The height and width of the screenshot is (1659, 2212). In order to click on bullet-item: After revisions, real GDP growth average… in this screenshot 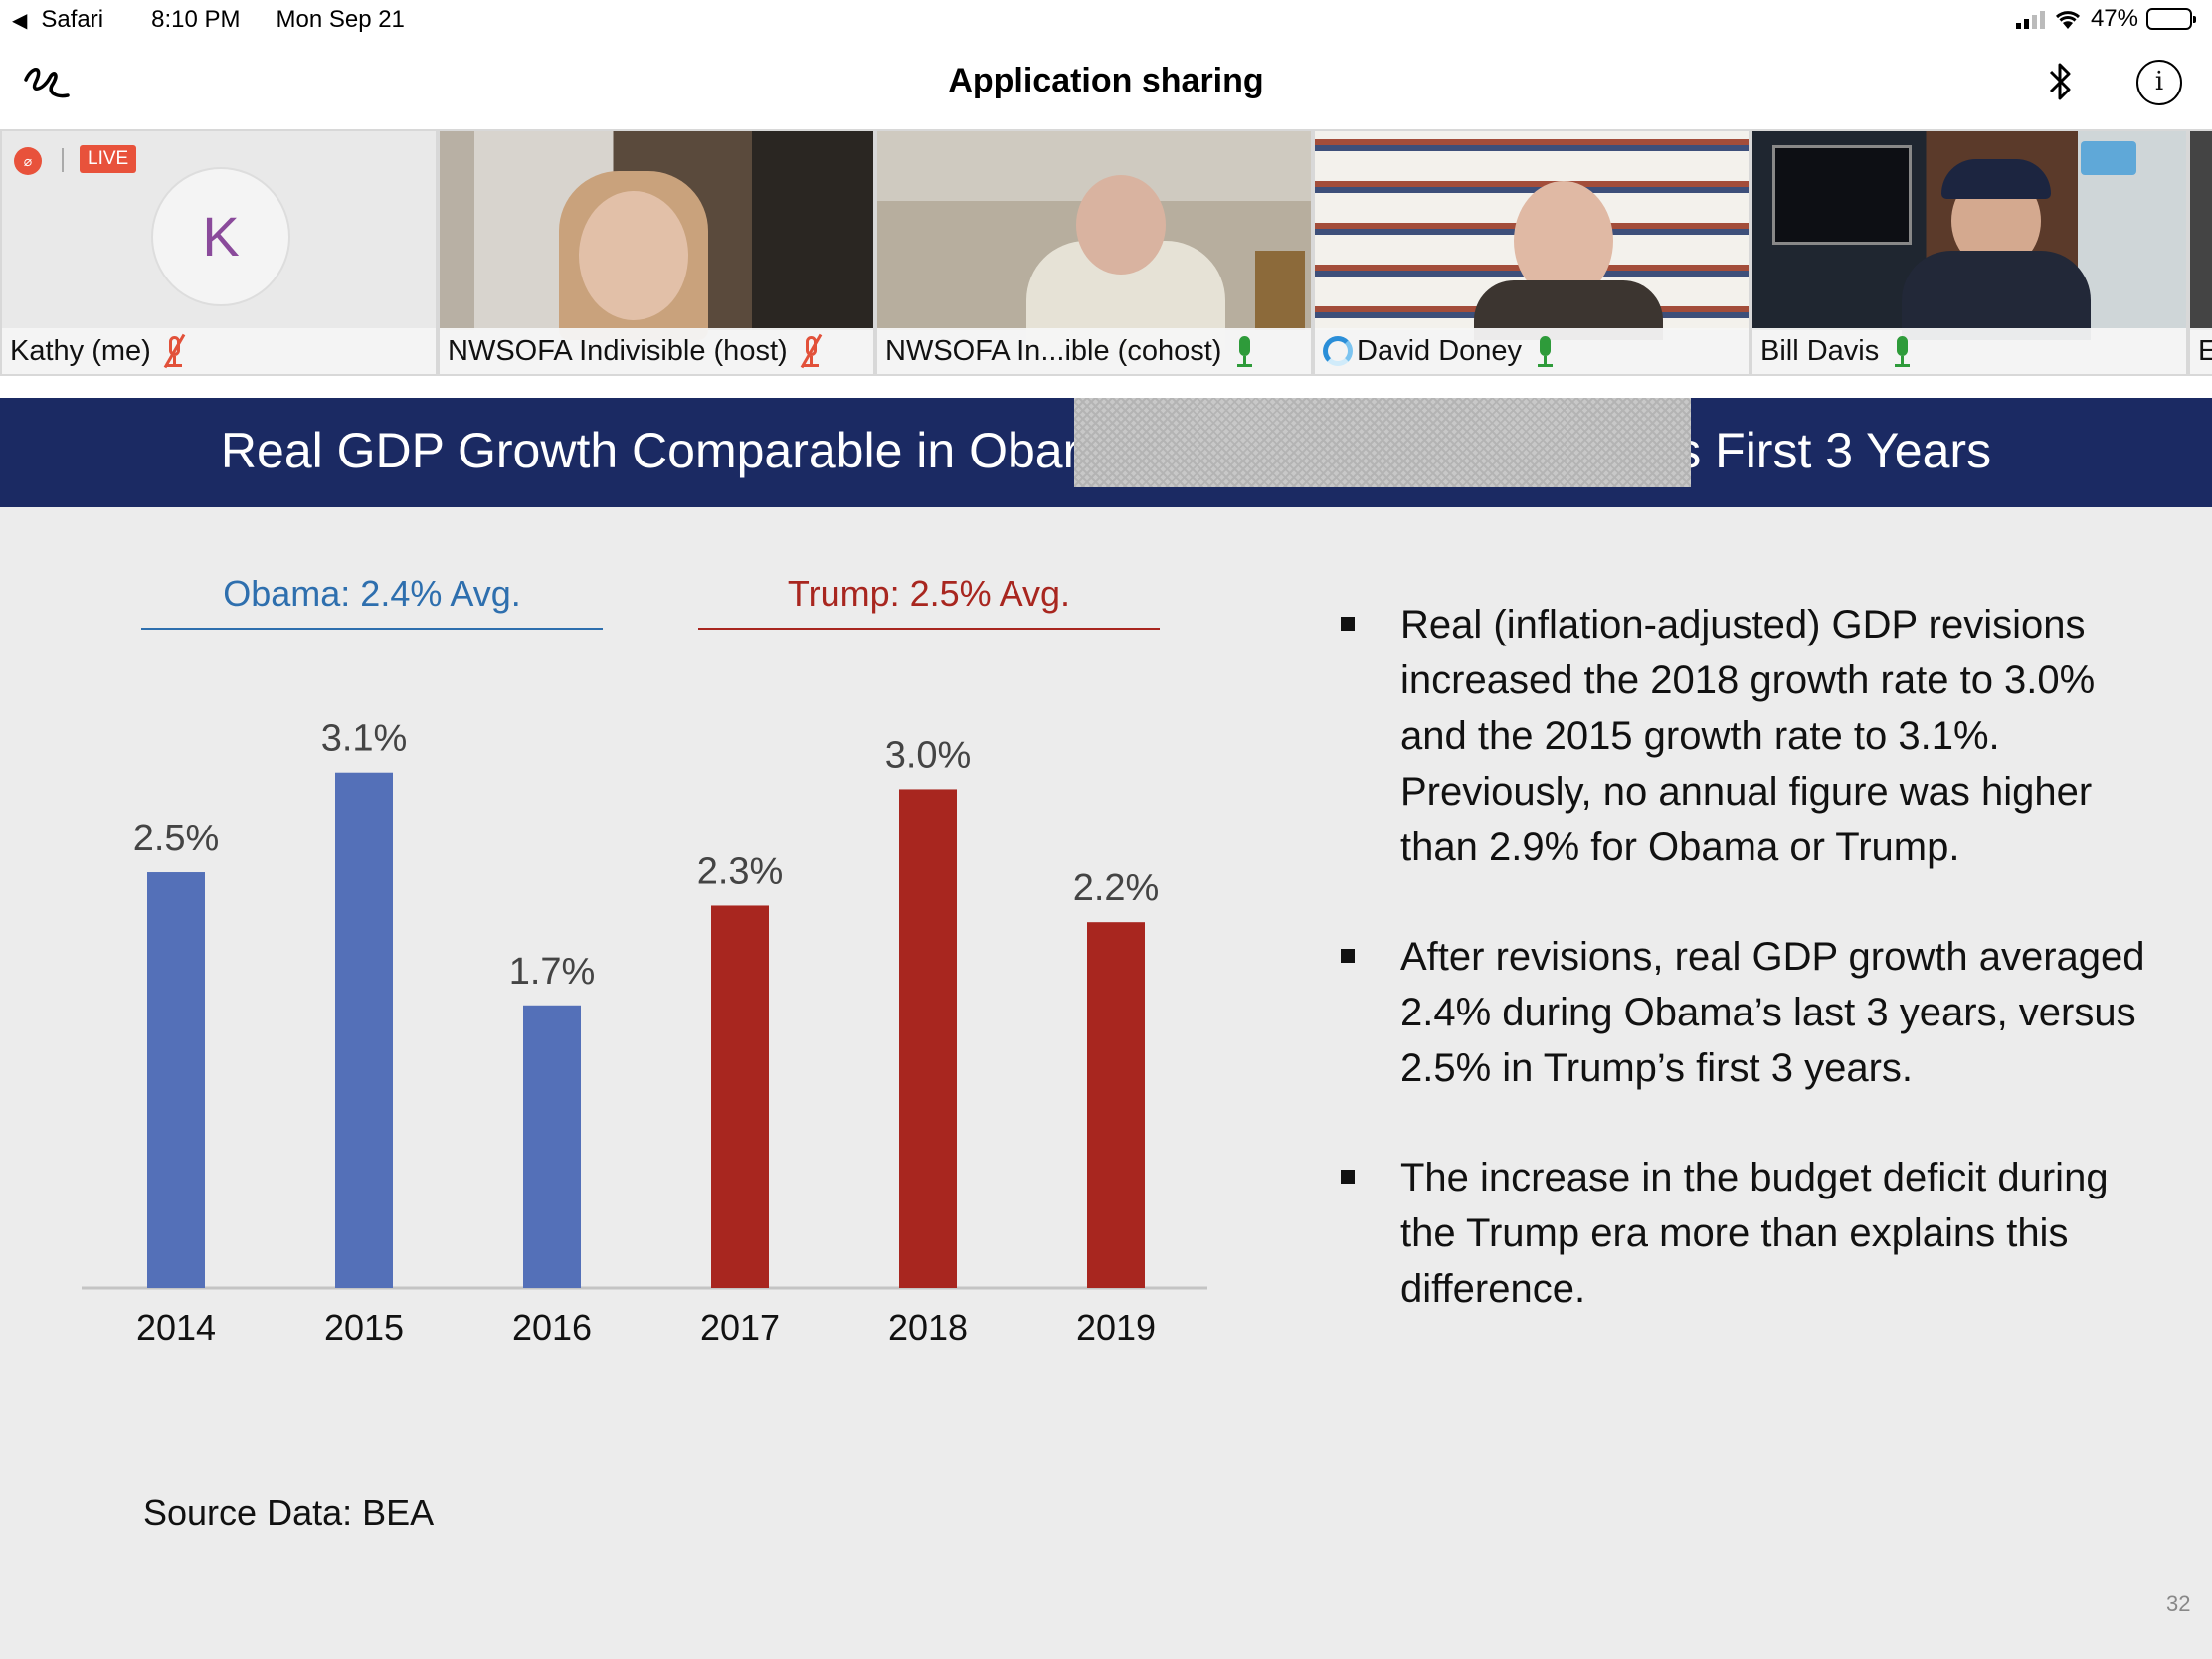, I will do `click(1740, 1012)`.